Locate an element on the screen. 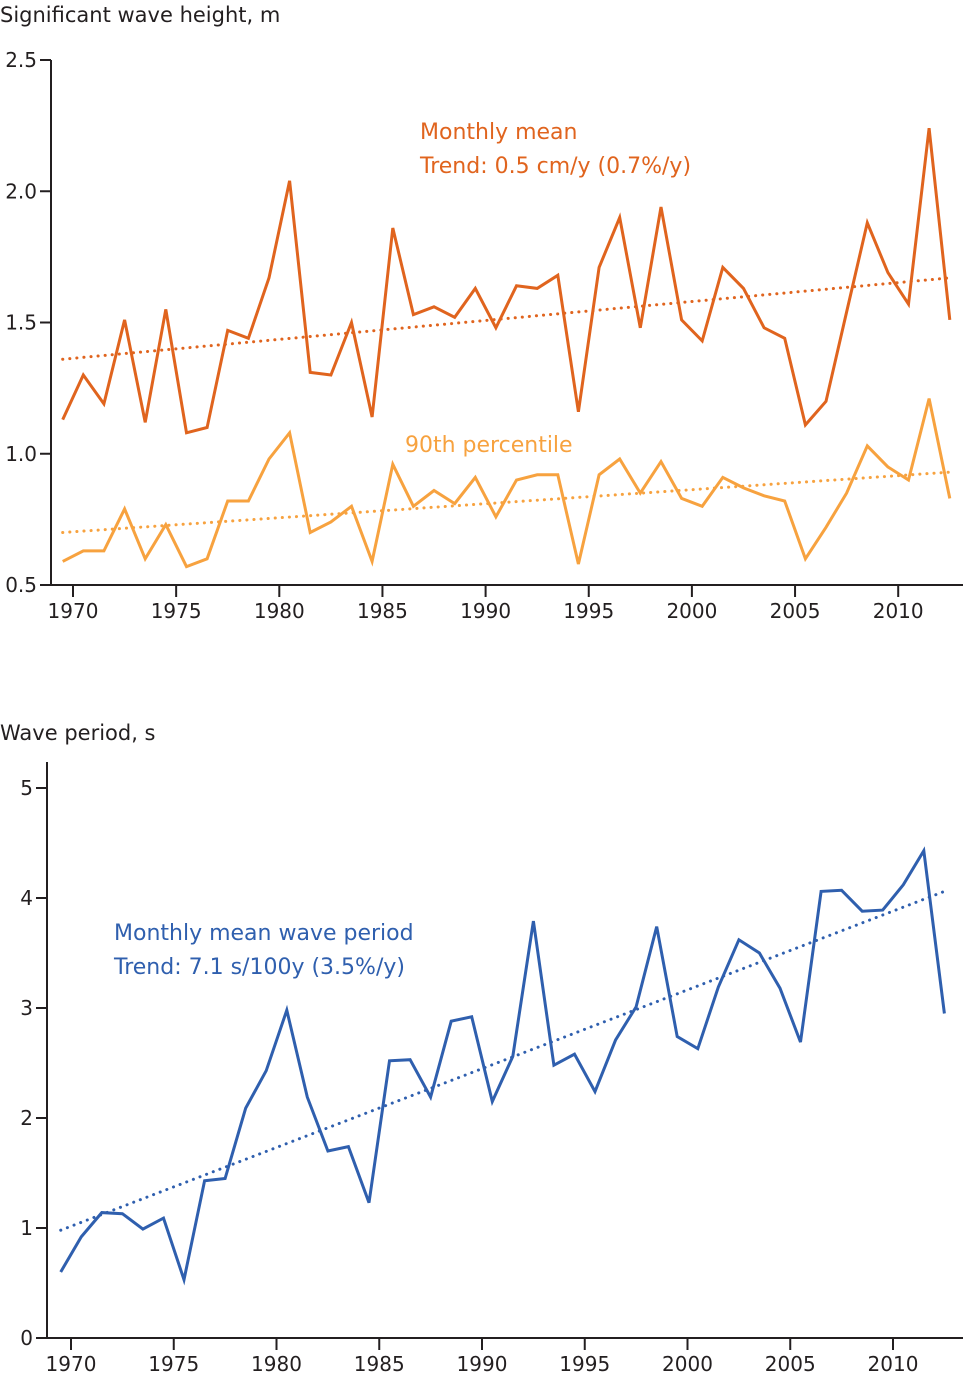  annotation-monthly-mean: Monthly mean is located at coordinates (498, 132).